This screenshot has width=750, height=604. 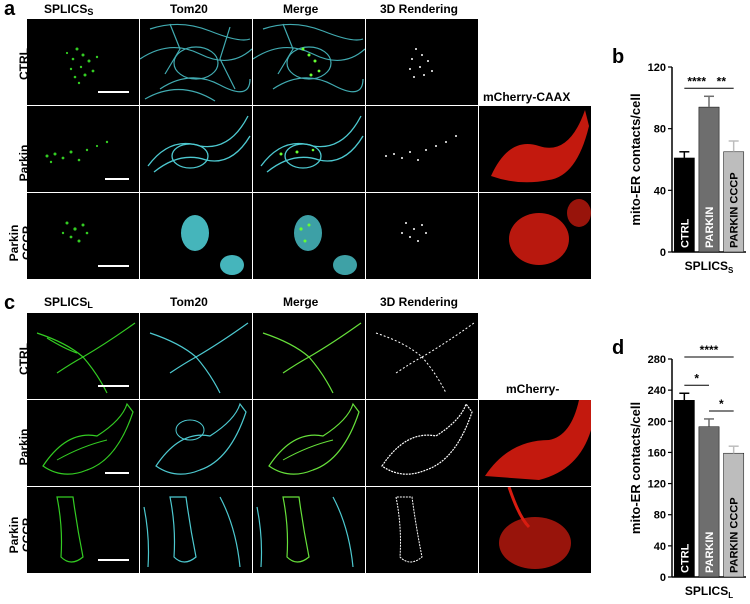 What do you see at coordinates (527, 97) in the screenshot?
I see `label-mcherry-caax: mCherry-CAAX` at bounding box center [527, 97].